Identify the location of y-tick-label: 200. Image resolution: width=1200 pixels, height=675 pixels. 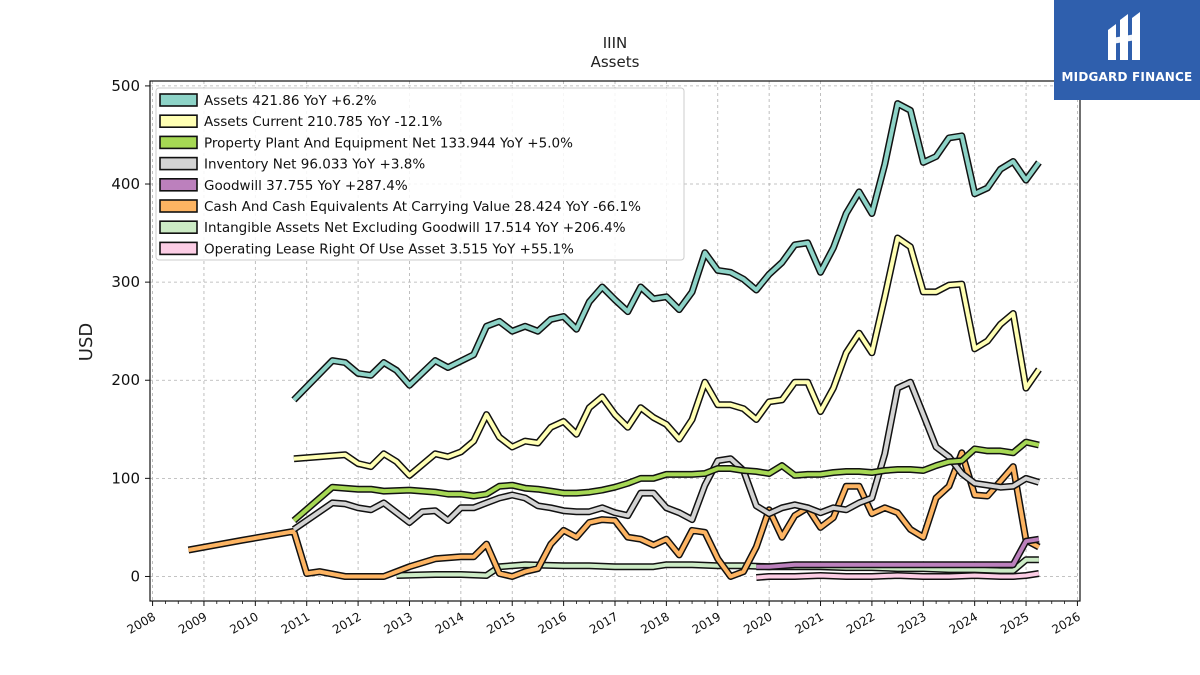
(125, 380).